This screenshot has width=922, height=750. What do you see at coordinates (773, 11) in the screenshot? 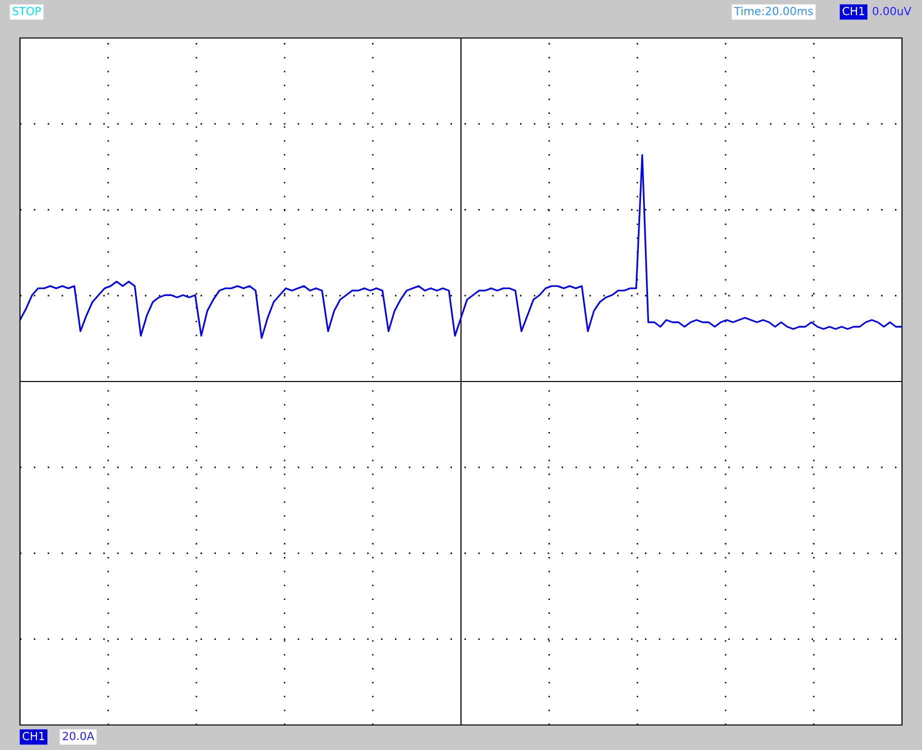
I see `text: Time:20.00ms` at bounding box center [773, 11].